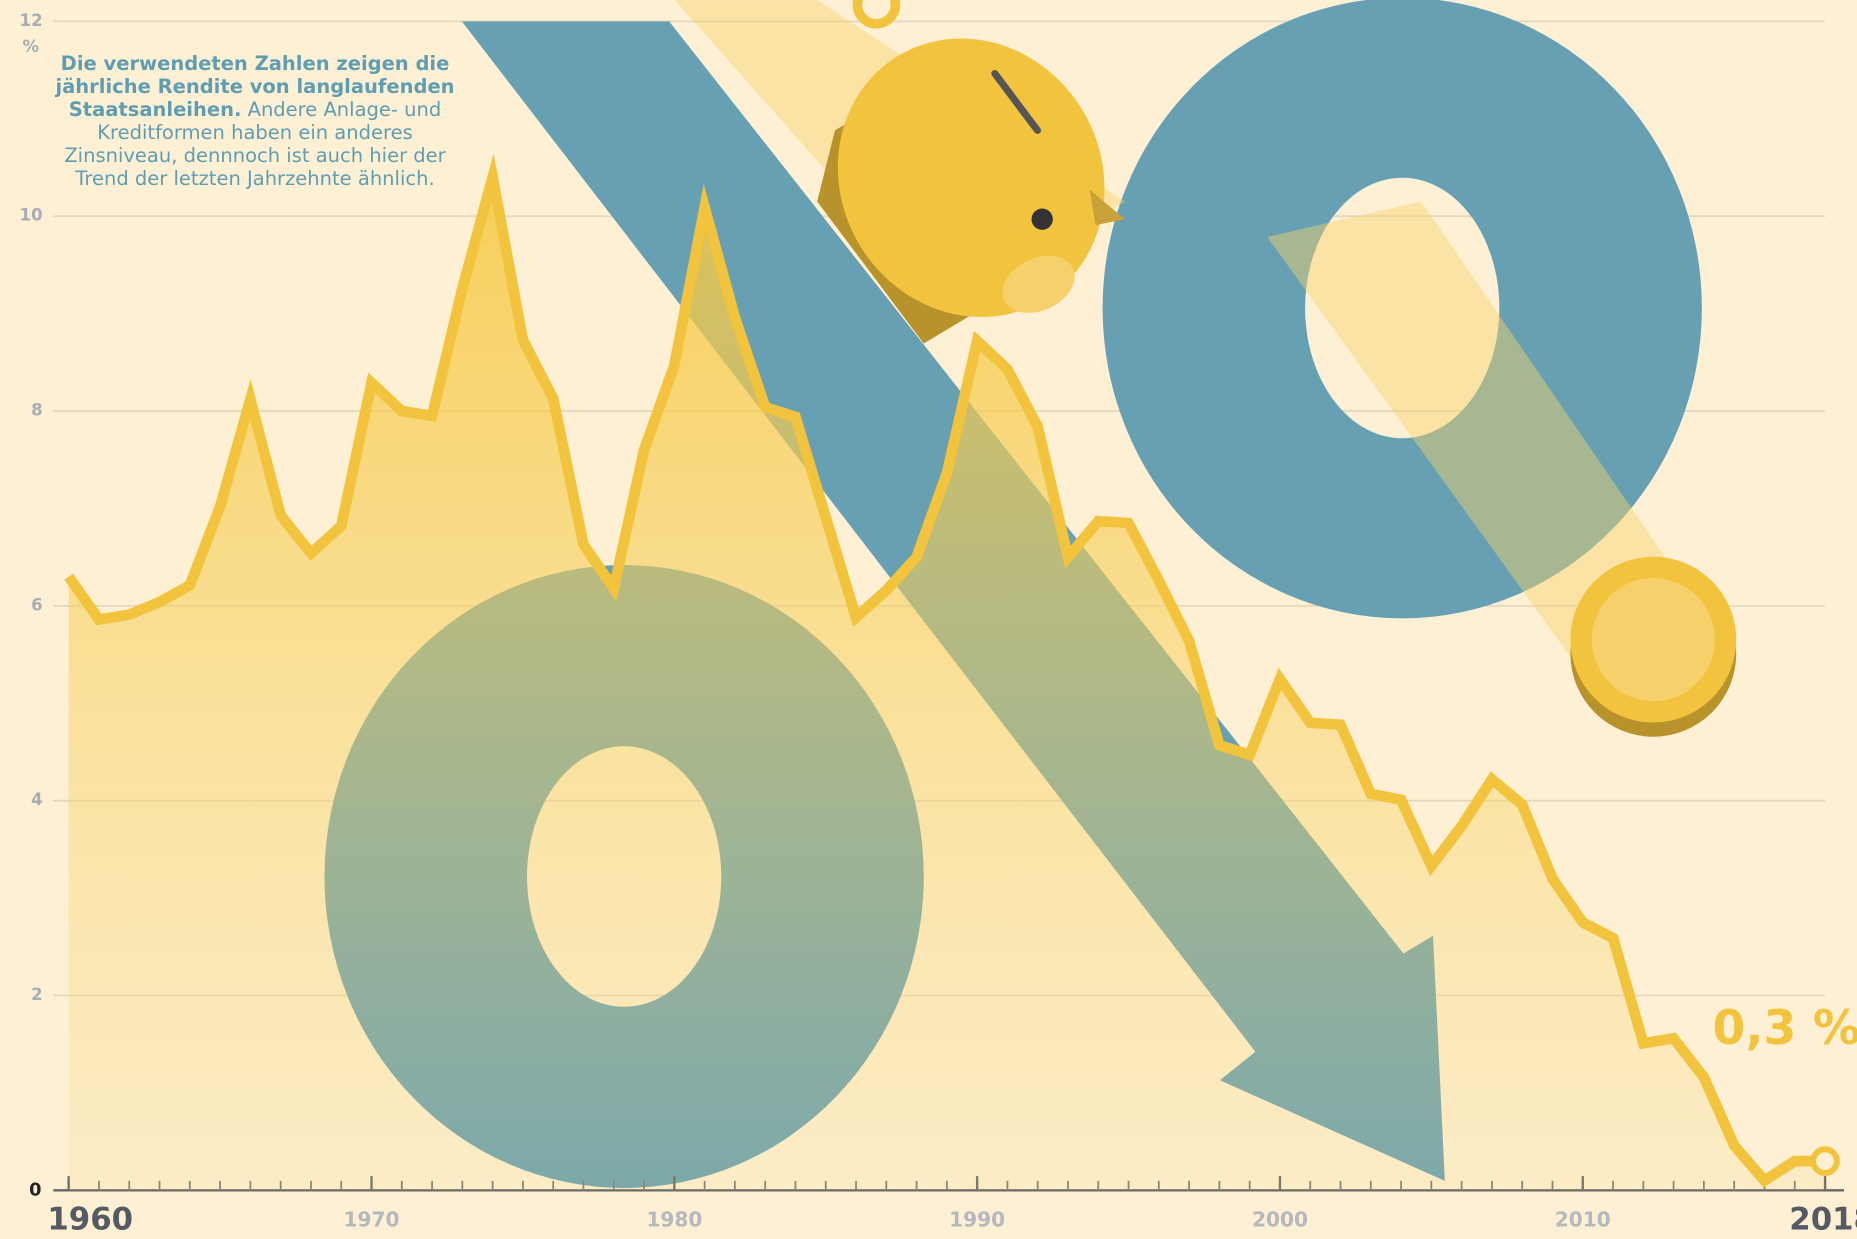  I want to click on y-tick-label: 4, so click(37, 799).